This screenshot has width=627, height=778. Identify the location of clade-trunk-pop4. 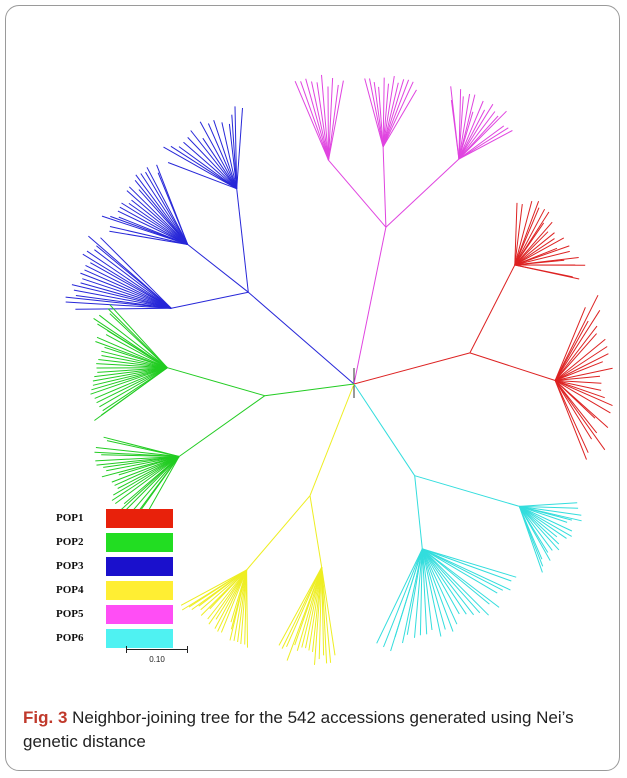
(332, 439).